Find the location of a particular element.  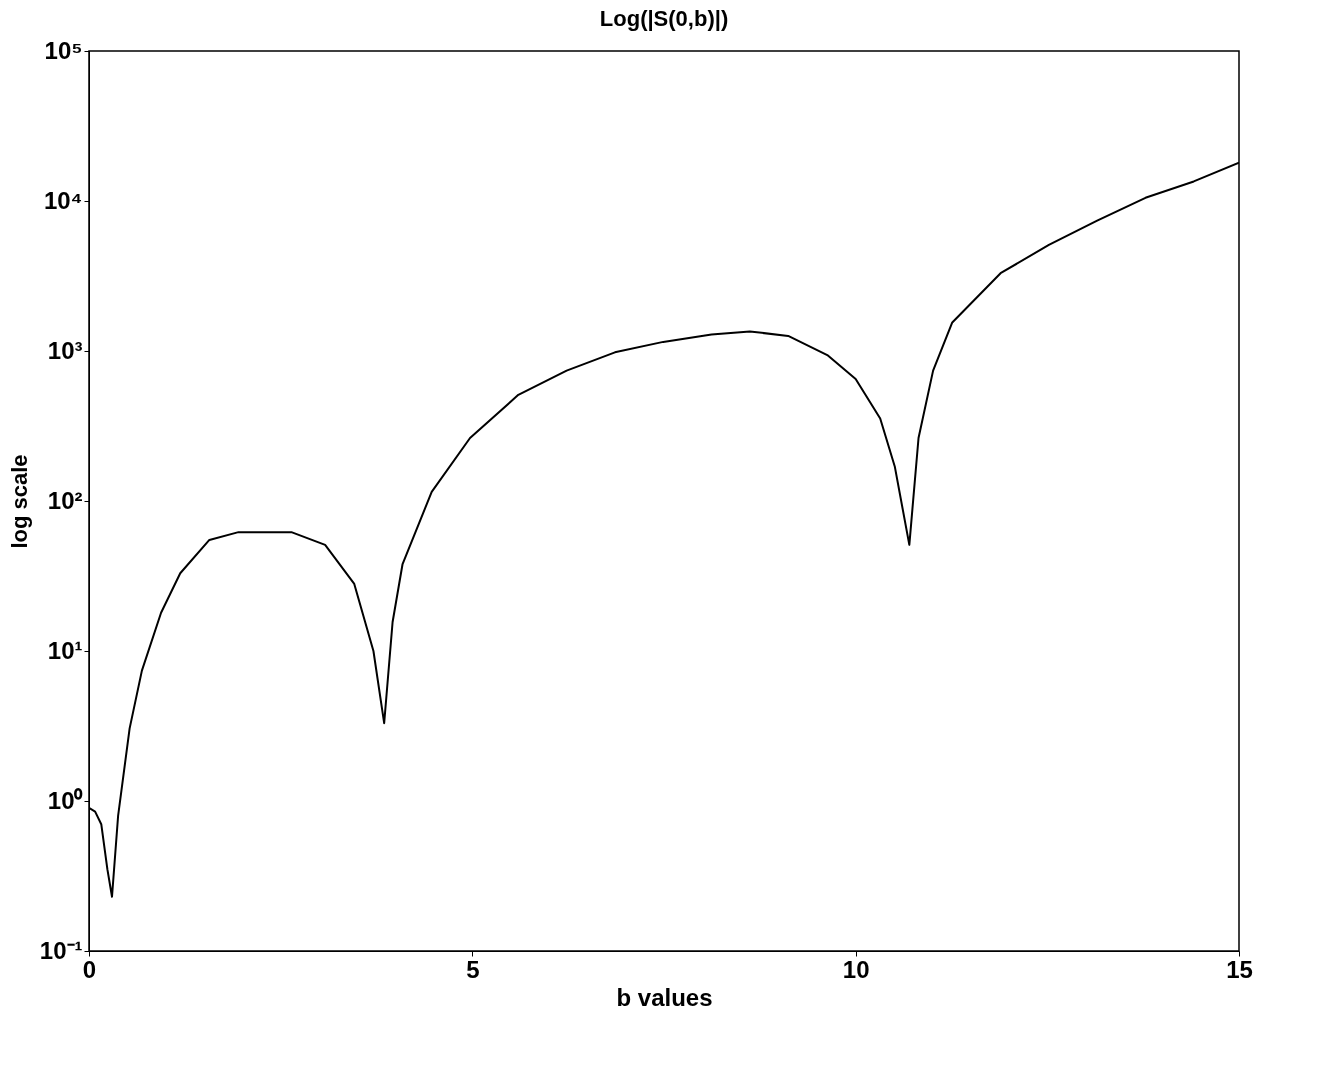

y-axis-title: log scale is located at coordinates (19, 501).